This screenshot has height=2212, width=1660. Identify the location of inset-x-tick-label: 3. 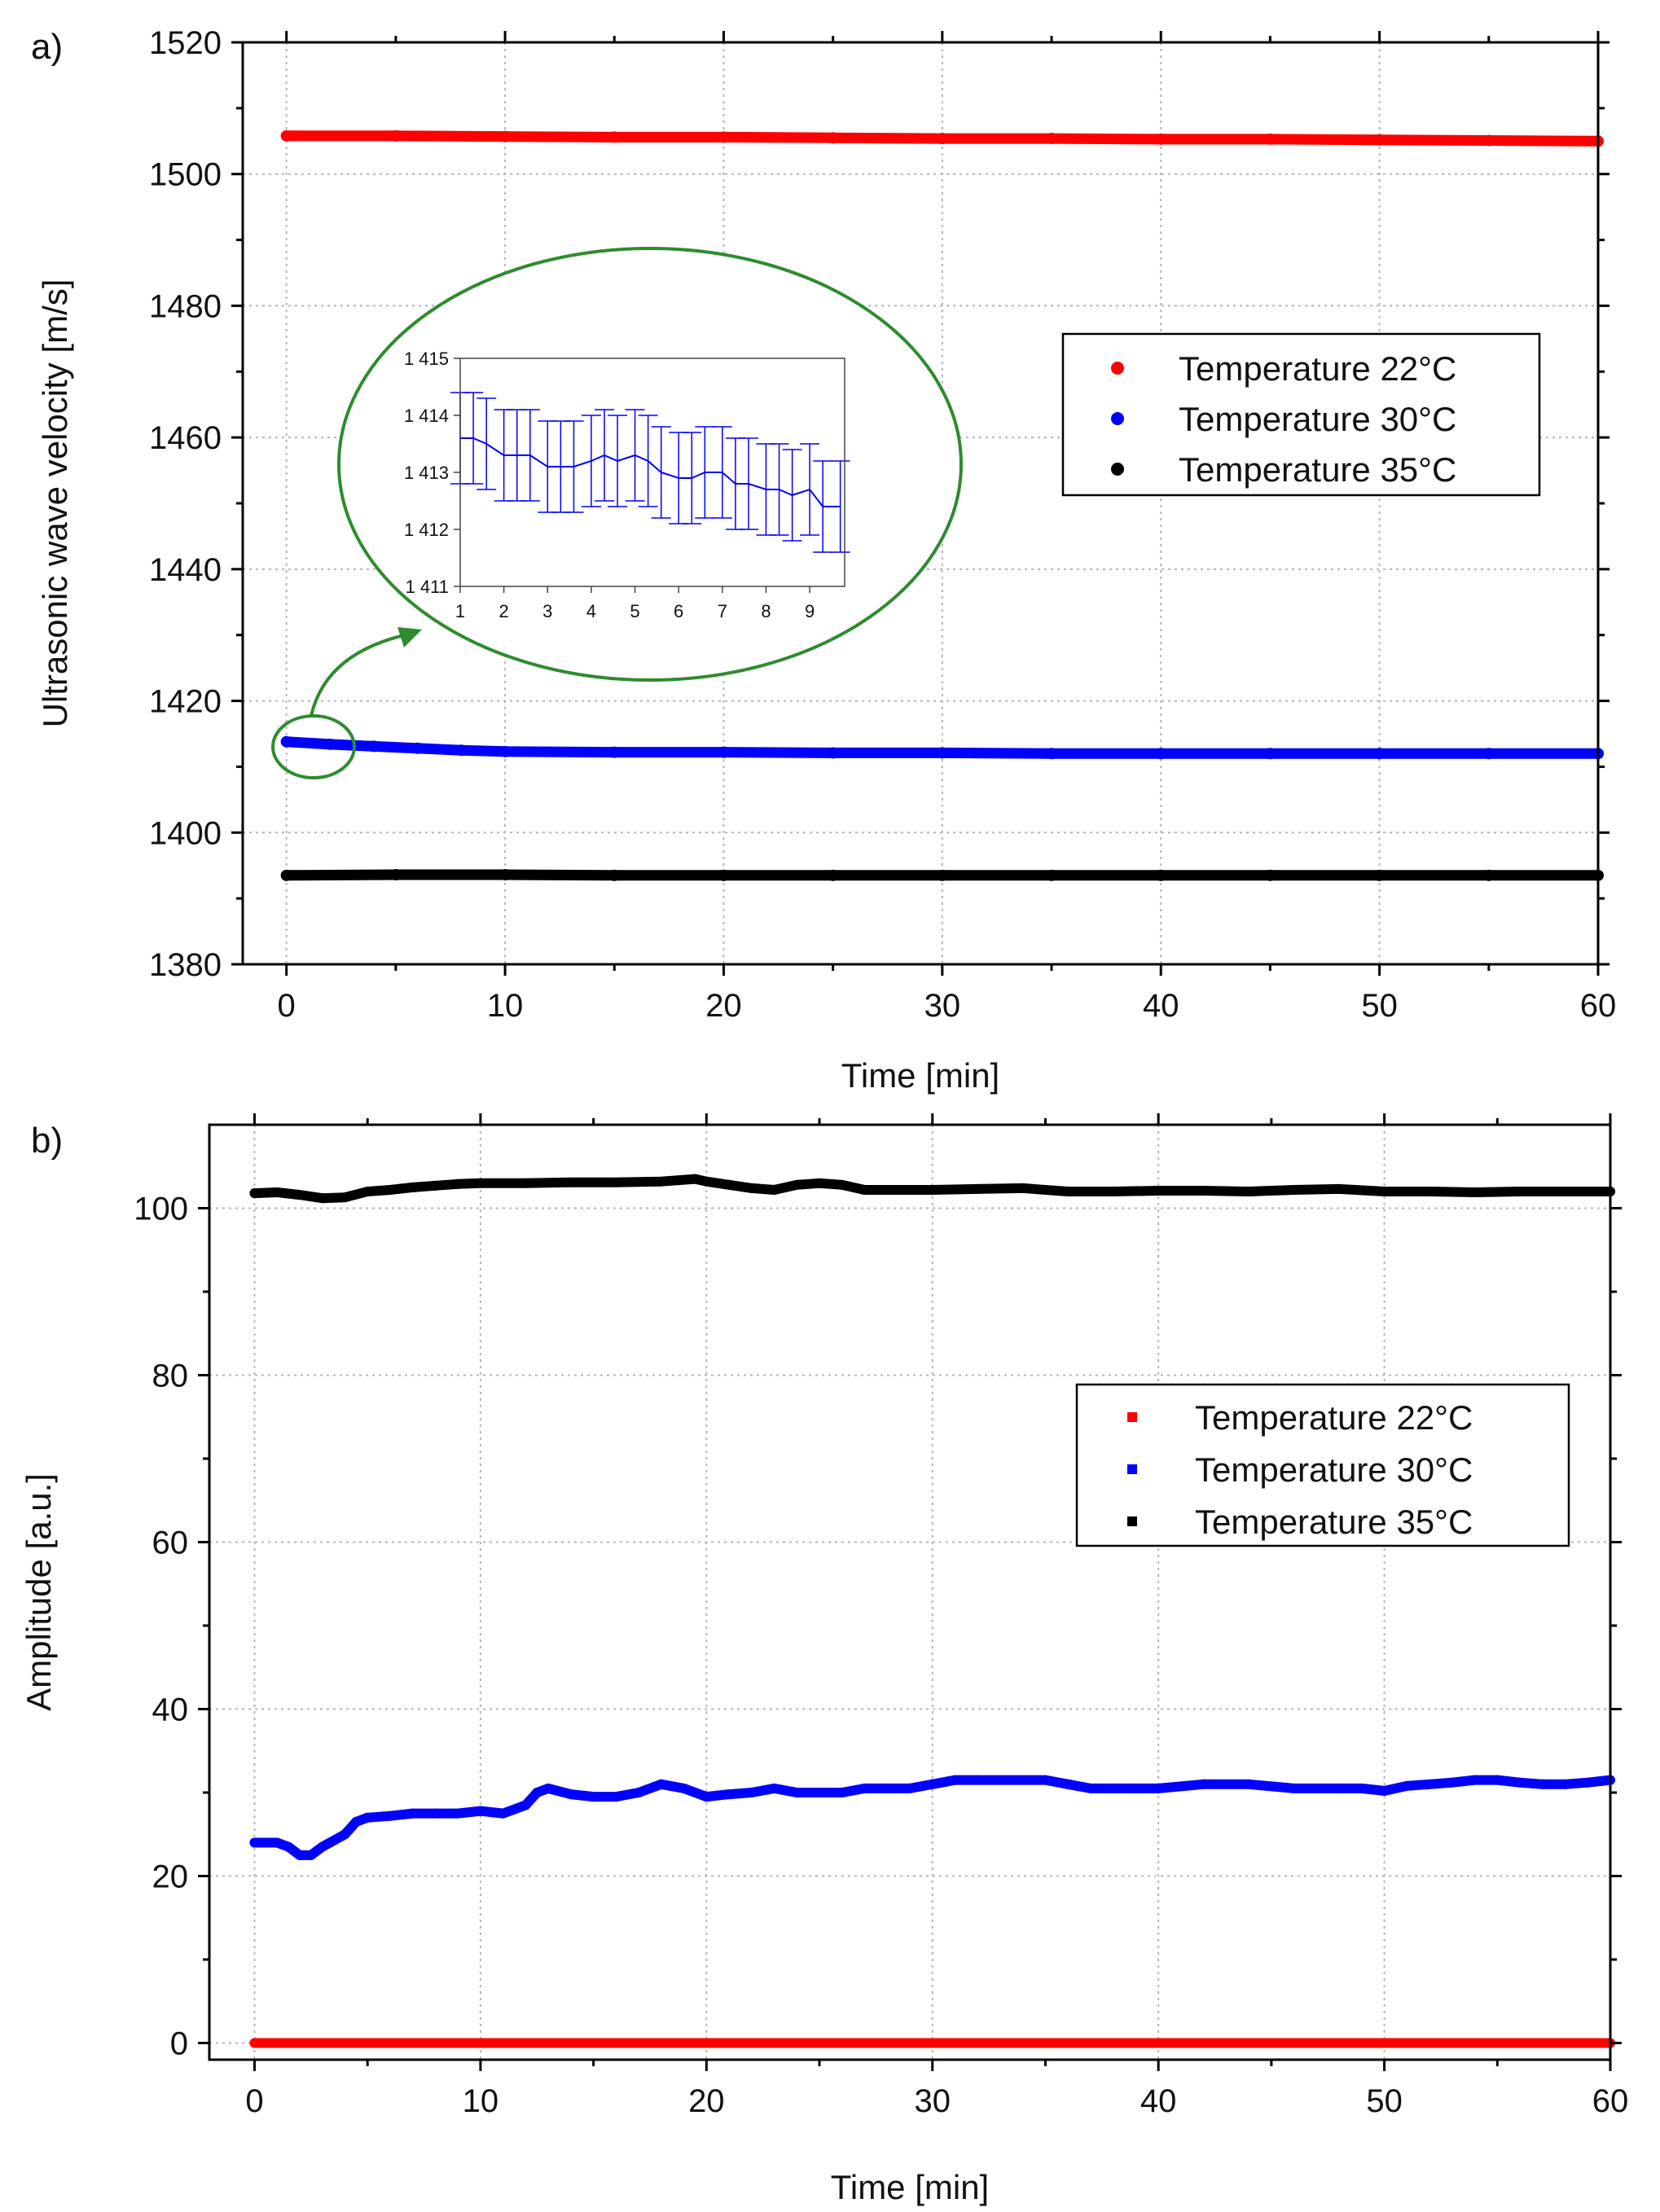
(547, 611).